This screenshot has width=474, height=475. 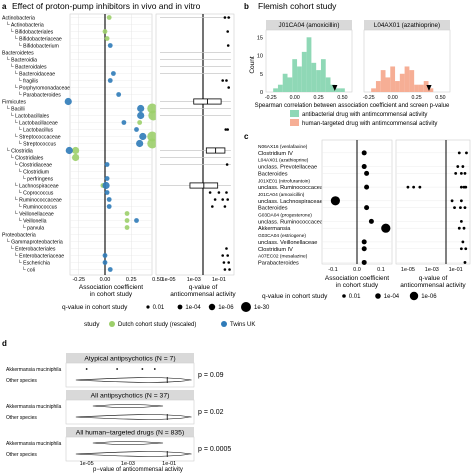 I want to click on p-value-label: p = 0.09, so click(x=211, y=375).